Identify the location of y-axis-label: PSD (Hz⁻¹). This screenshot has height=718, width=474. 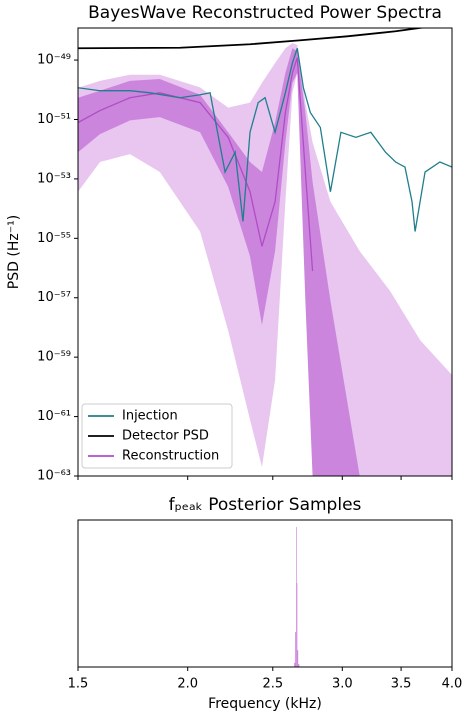
(14, 252).